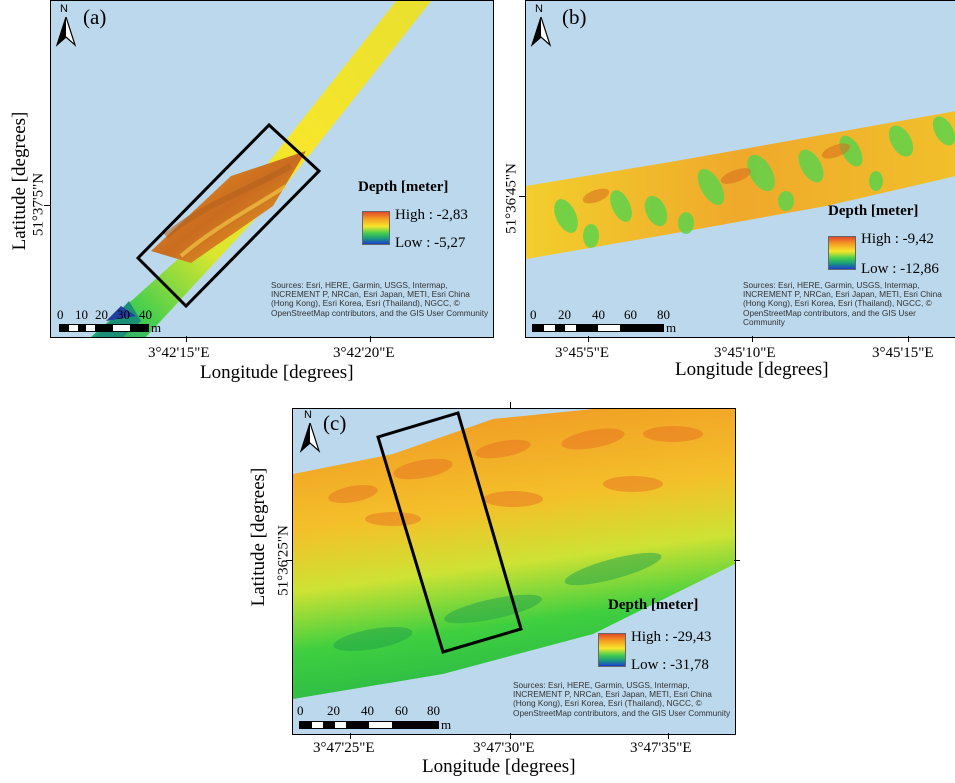 The image size is (955, 783). I want to click on x-tick-c-0: 3°47'25"E, so click(344, 748).